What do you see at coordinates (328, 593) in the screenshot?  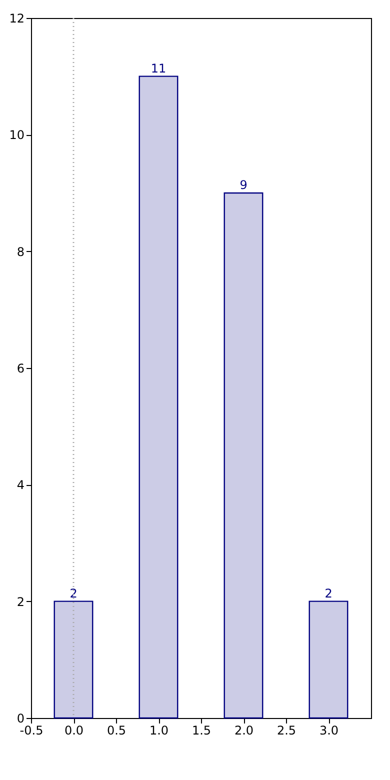 I see `data-label: 2` at bounding box center [328, 593].